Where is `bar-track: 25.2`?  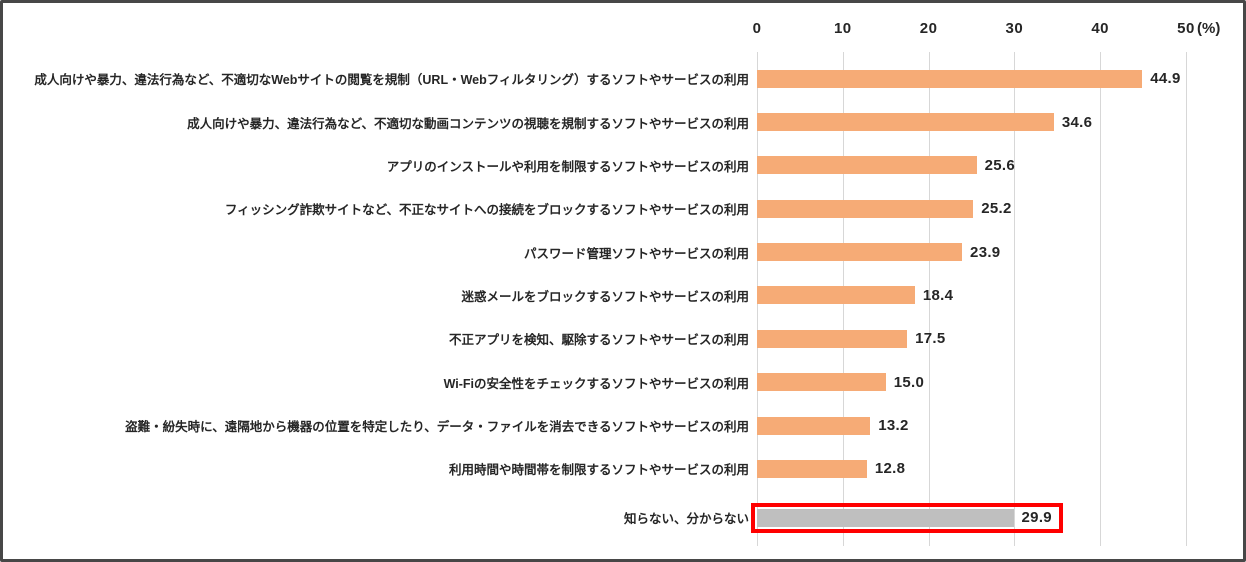 bar-track: 25.2 is located at coordinates (971, 208).